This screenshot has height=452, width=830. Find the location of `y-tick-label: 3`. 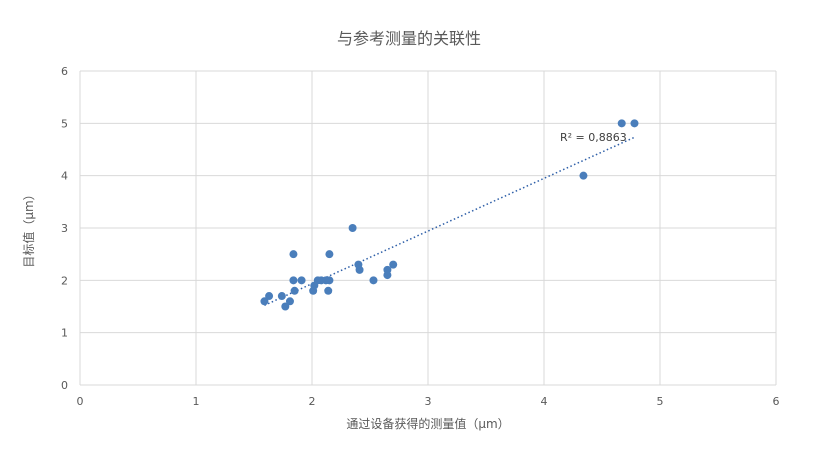

y-tick-label: 3 is located at coordinates (64, 228).